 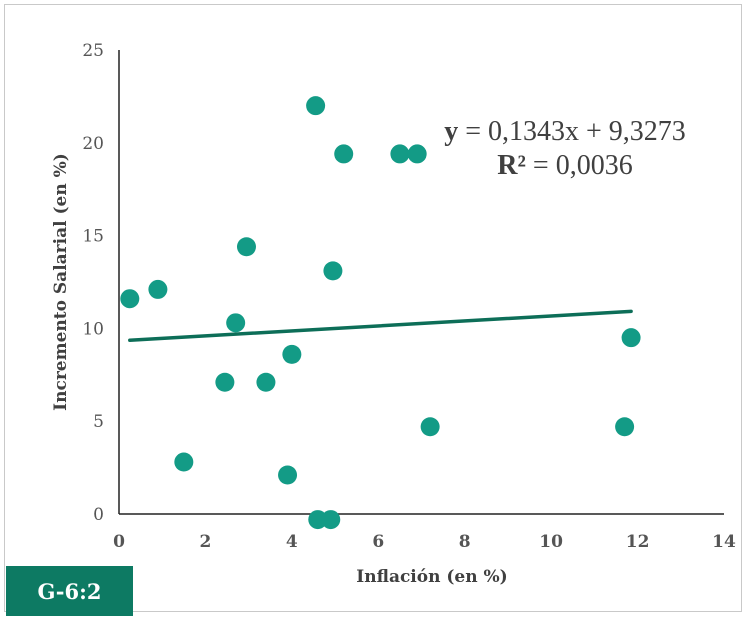 What do you see at coordinates (465, 542) in the screenshot?
I see `x-tick-label: 8` at bounding box center [465, 542].